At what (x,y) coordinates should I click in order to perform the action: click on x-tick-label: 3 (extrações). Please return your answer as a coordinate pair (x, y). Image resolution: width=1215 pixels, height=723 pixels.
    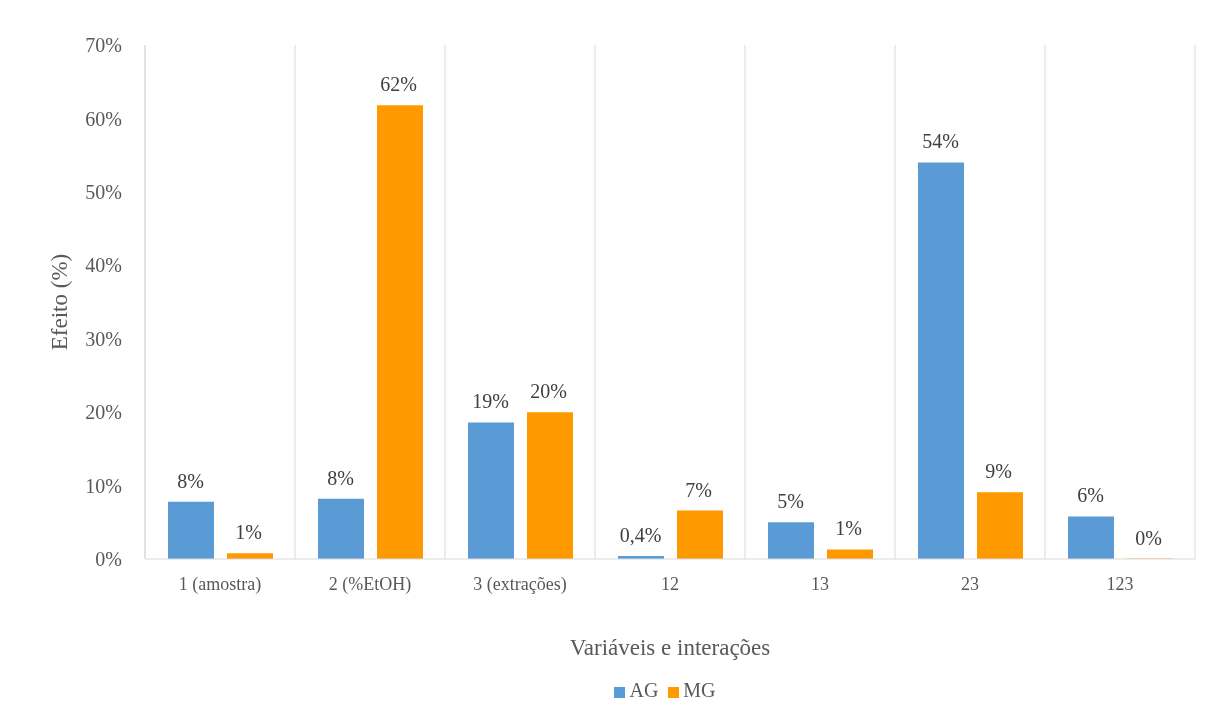
    Looking at the image, I should click on (520, 584).